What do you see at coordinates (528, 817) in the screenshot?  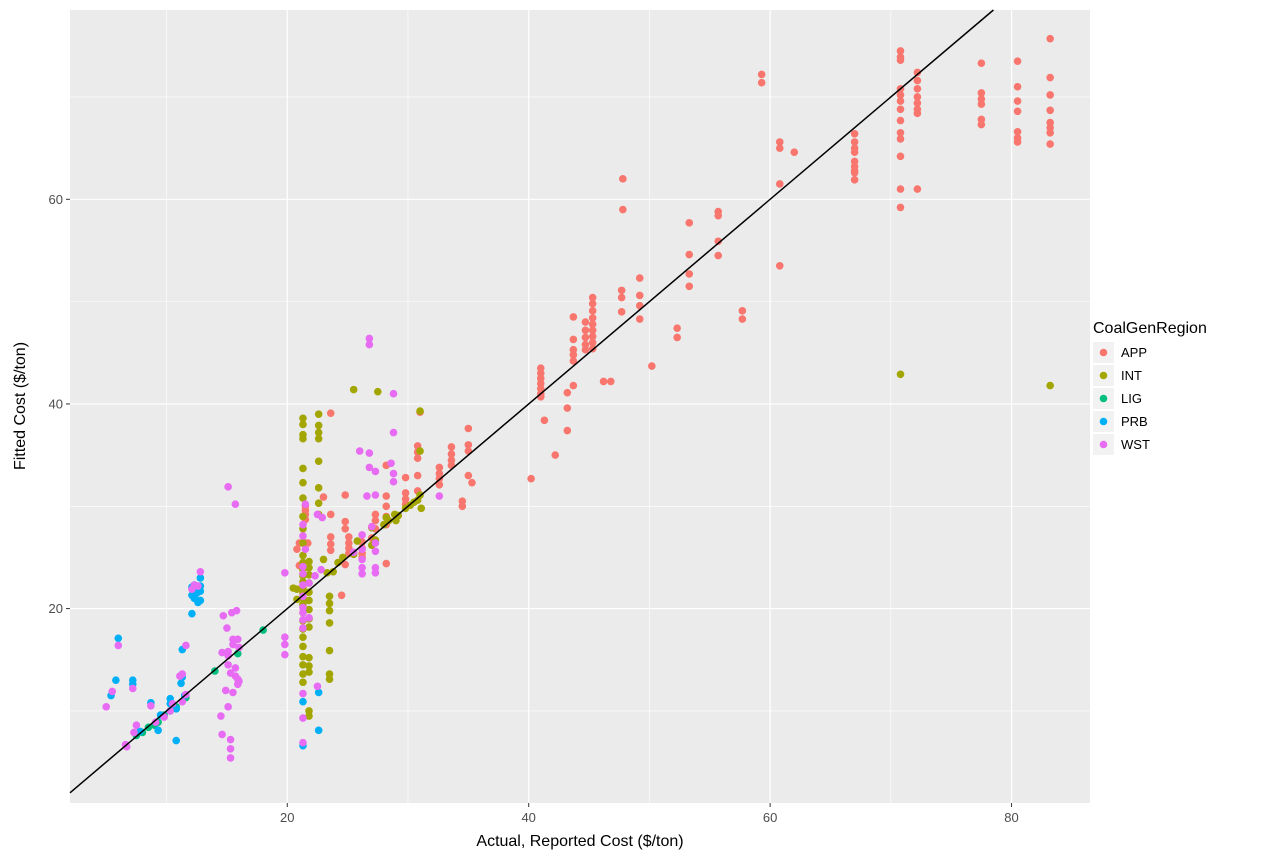 I see `x-tick-label: 40` at bounding box center [528, 817].